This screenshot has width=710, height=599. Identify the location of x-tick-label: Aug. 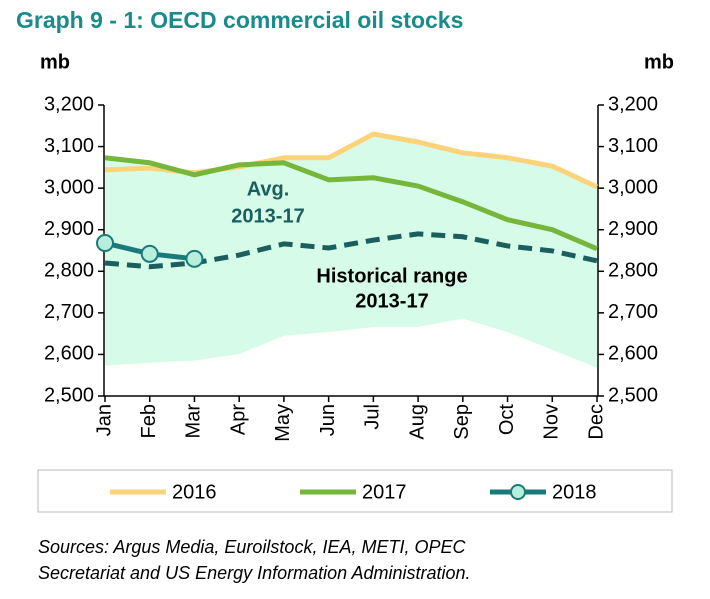
(417, 422).